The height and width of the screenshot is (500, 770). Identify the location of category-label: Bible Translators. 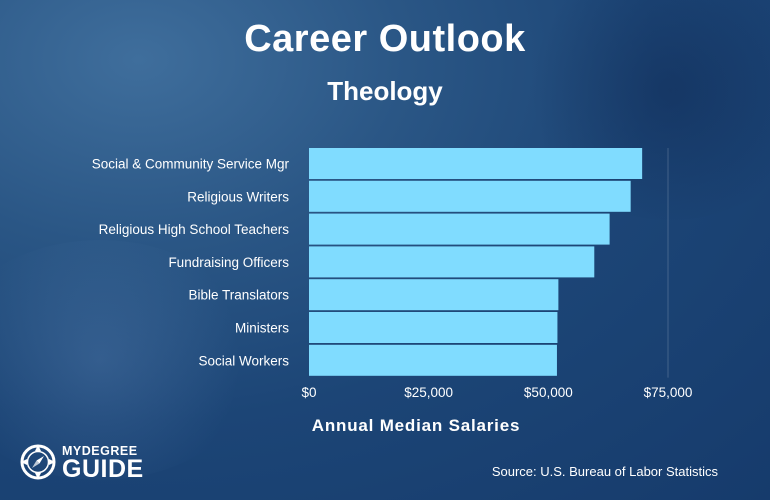
(238, 295).